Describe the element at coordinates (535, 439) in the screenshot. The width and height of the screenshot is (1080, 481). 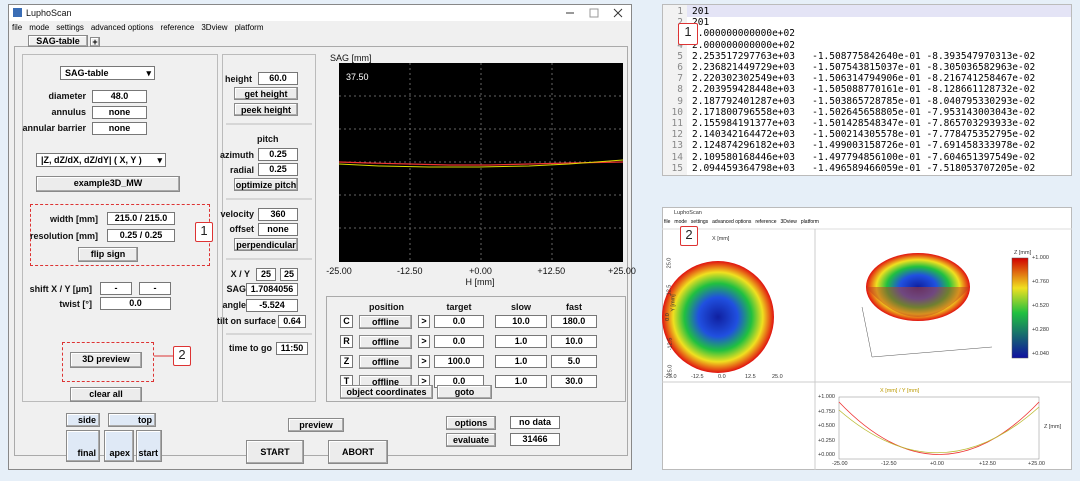
I see `field-value: 31466` at that location.